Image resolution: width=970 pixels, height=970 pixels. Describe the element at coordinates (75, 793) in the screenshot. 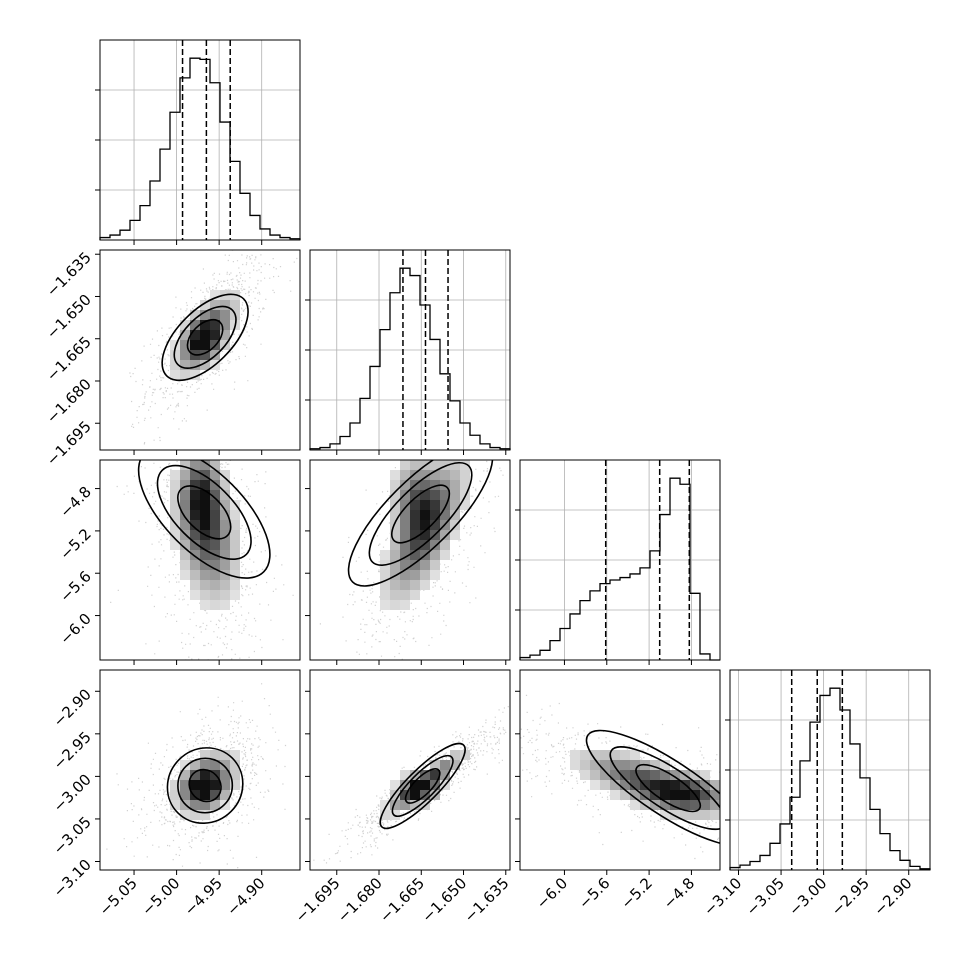

I see `y-axis-3: −3.10−3.05−3.00−2.95−2.90` at that location.